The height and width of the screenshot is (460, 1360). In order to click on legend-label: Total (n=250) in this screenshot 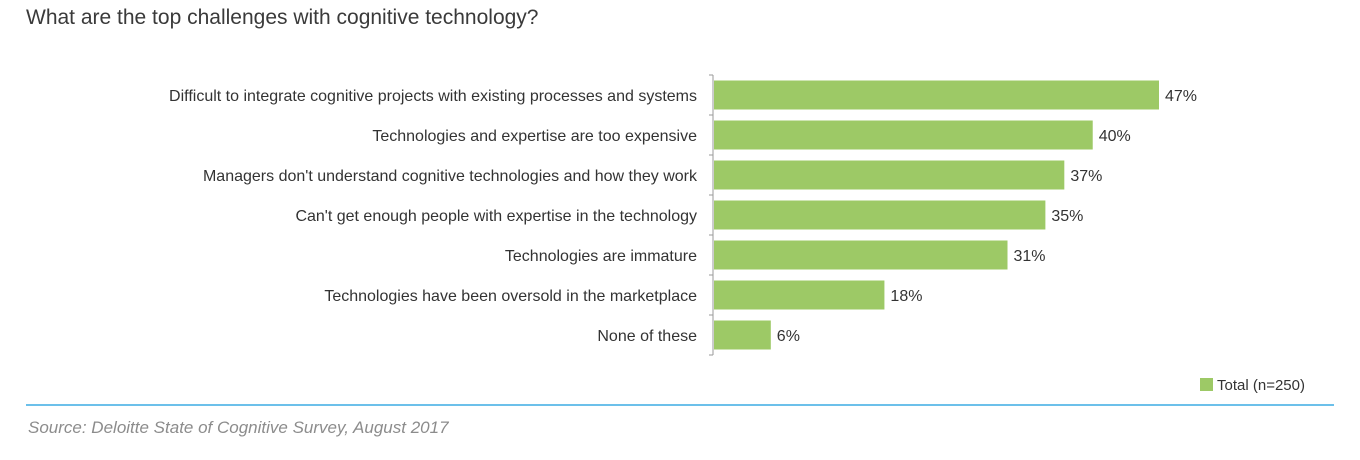, I will do `click(1261, 385)`.